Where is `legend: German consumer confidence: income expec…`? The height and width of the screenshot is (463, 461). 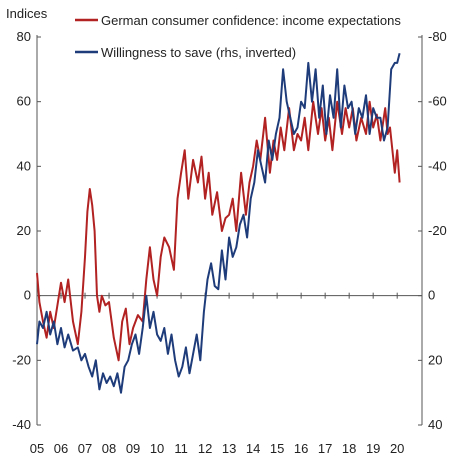 legend: German consumer confidence: income expec… is located at coordinates (238, 36).